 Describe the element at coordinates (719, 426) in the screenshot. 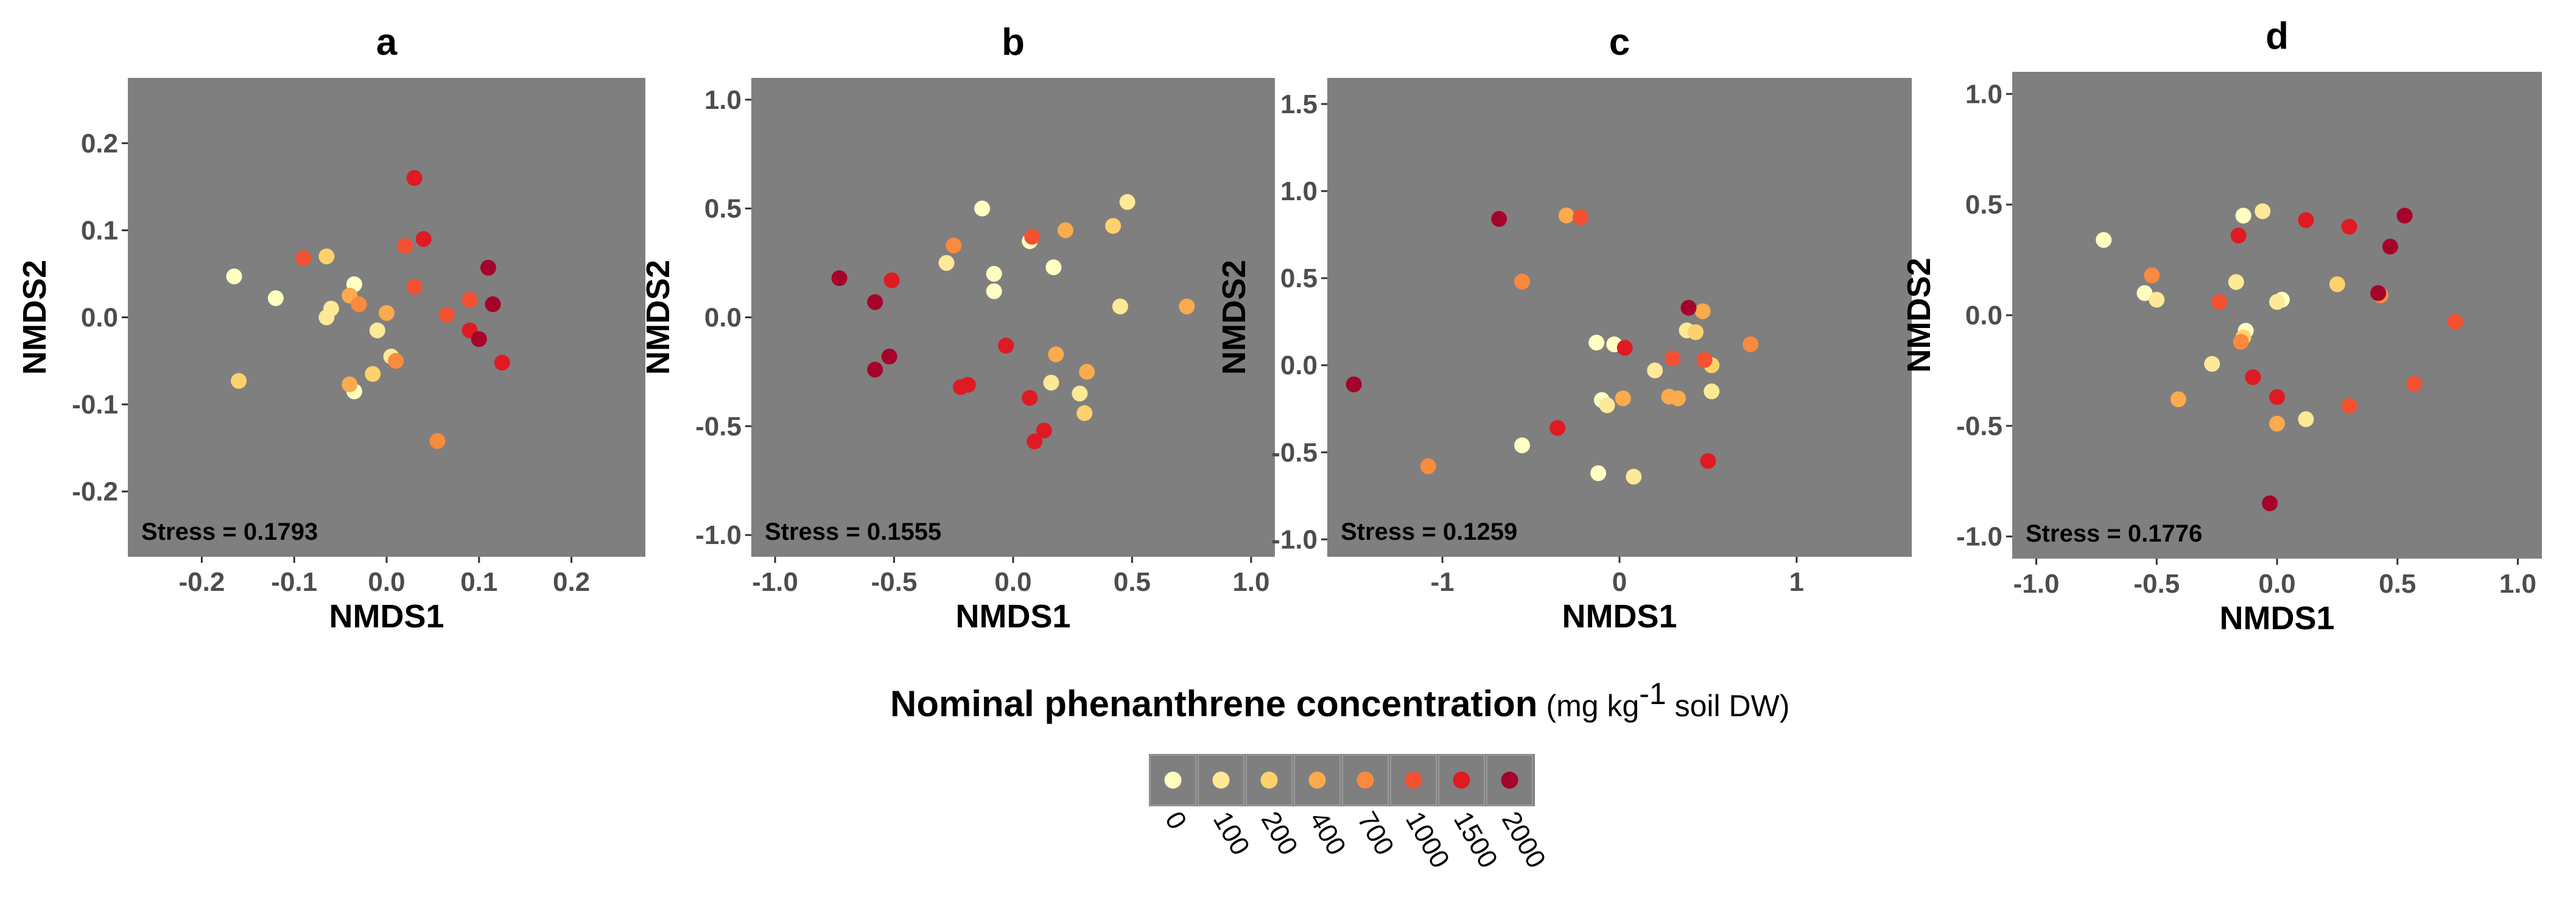

I see `y-tick-label: -0.5` at that location.